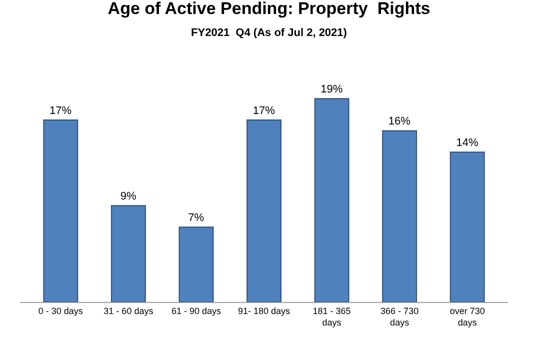 The height and width of the screenshot is (347, 538). What do you see at coordinates (269, 9) in the screenshot?
I see `chart-title: Age of Active Pending: Property Rights` at bounding box center [269, 9].